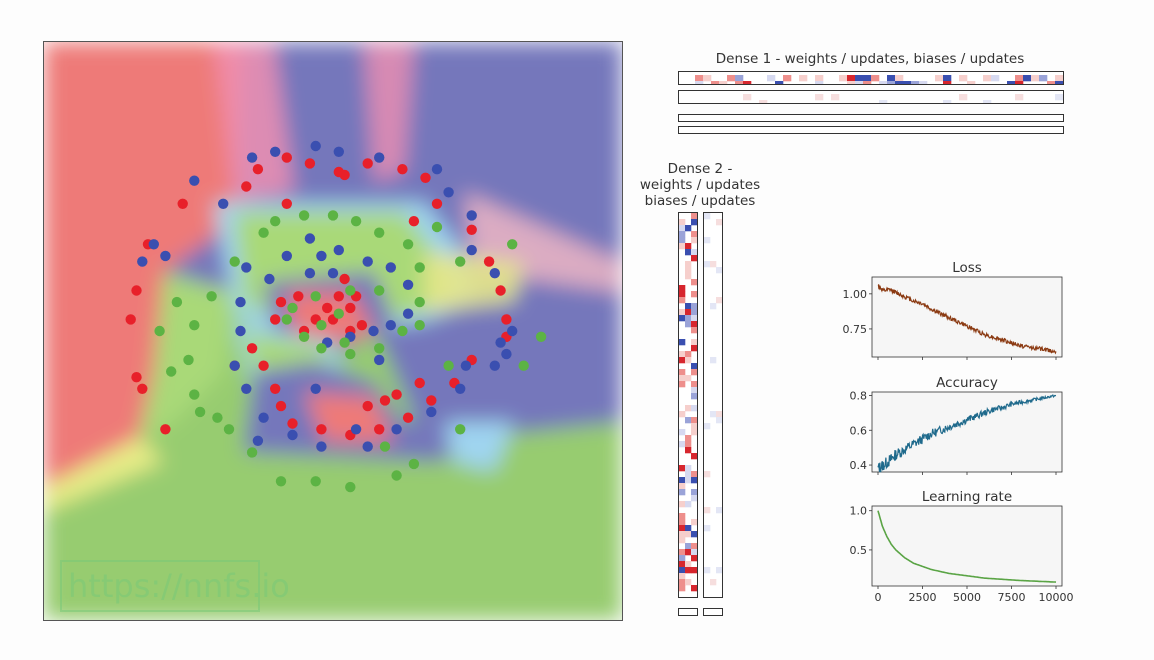 The height and width of the screenshot is (660, 1154). I want to click on learning-rate-axes, so click(967, 546).